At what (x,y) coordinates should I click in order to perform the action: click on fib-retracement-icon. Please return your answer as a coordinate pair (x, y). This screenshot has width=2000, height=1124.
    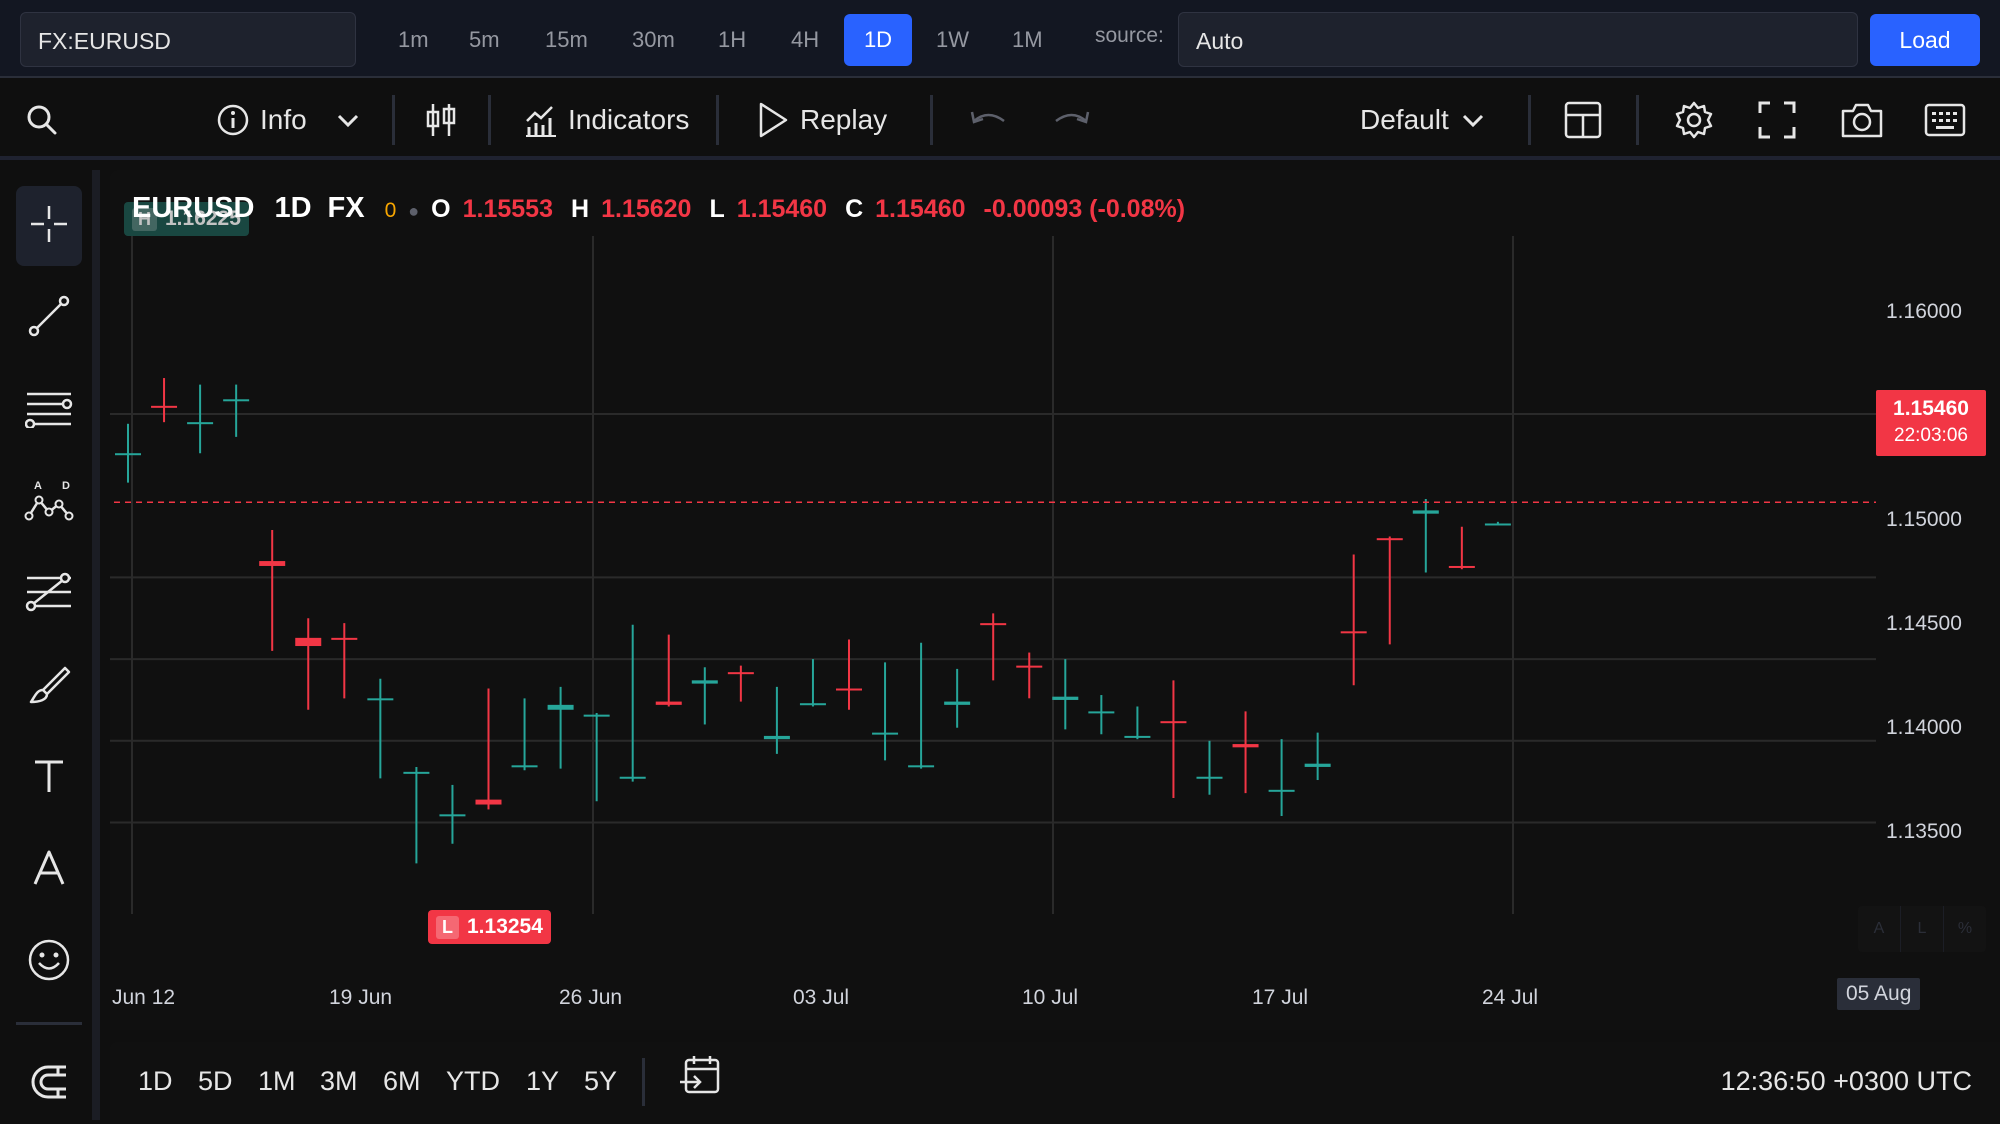
    Looking at the image, I should click on (48, 410).